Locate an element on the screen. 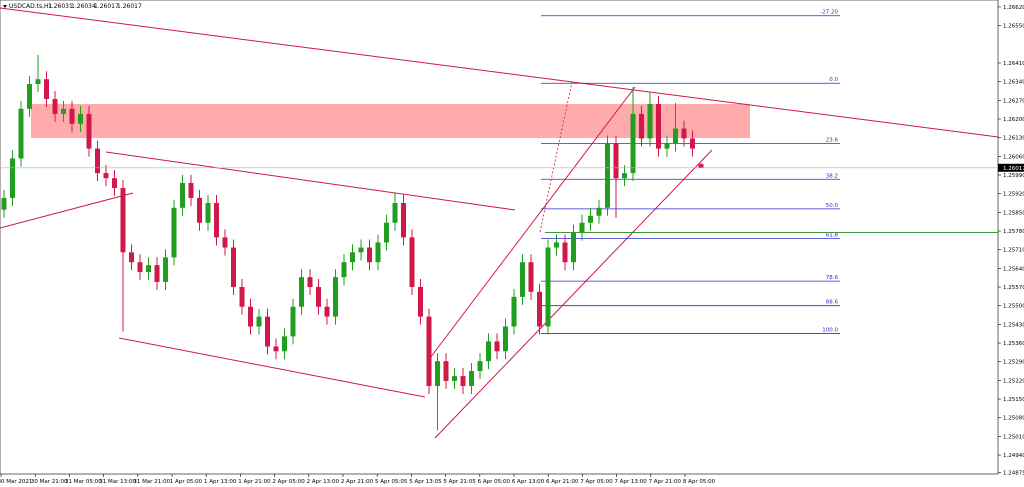 This screenshot has height=487, width=1024. fib-level-label: 78.6 is located at coordinates (832, 278).